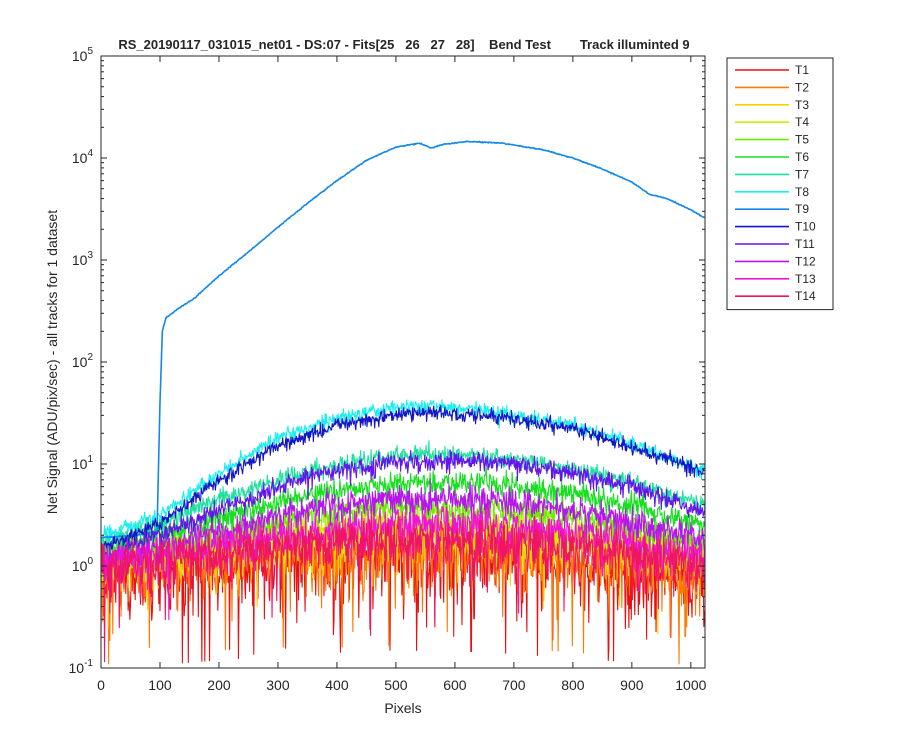 The image size is (900, 750). I want to click on legend-label-t4: T4, so click(802, 122).